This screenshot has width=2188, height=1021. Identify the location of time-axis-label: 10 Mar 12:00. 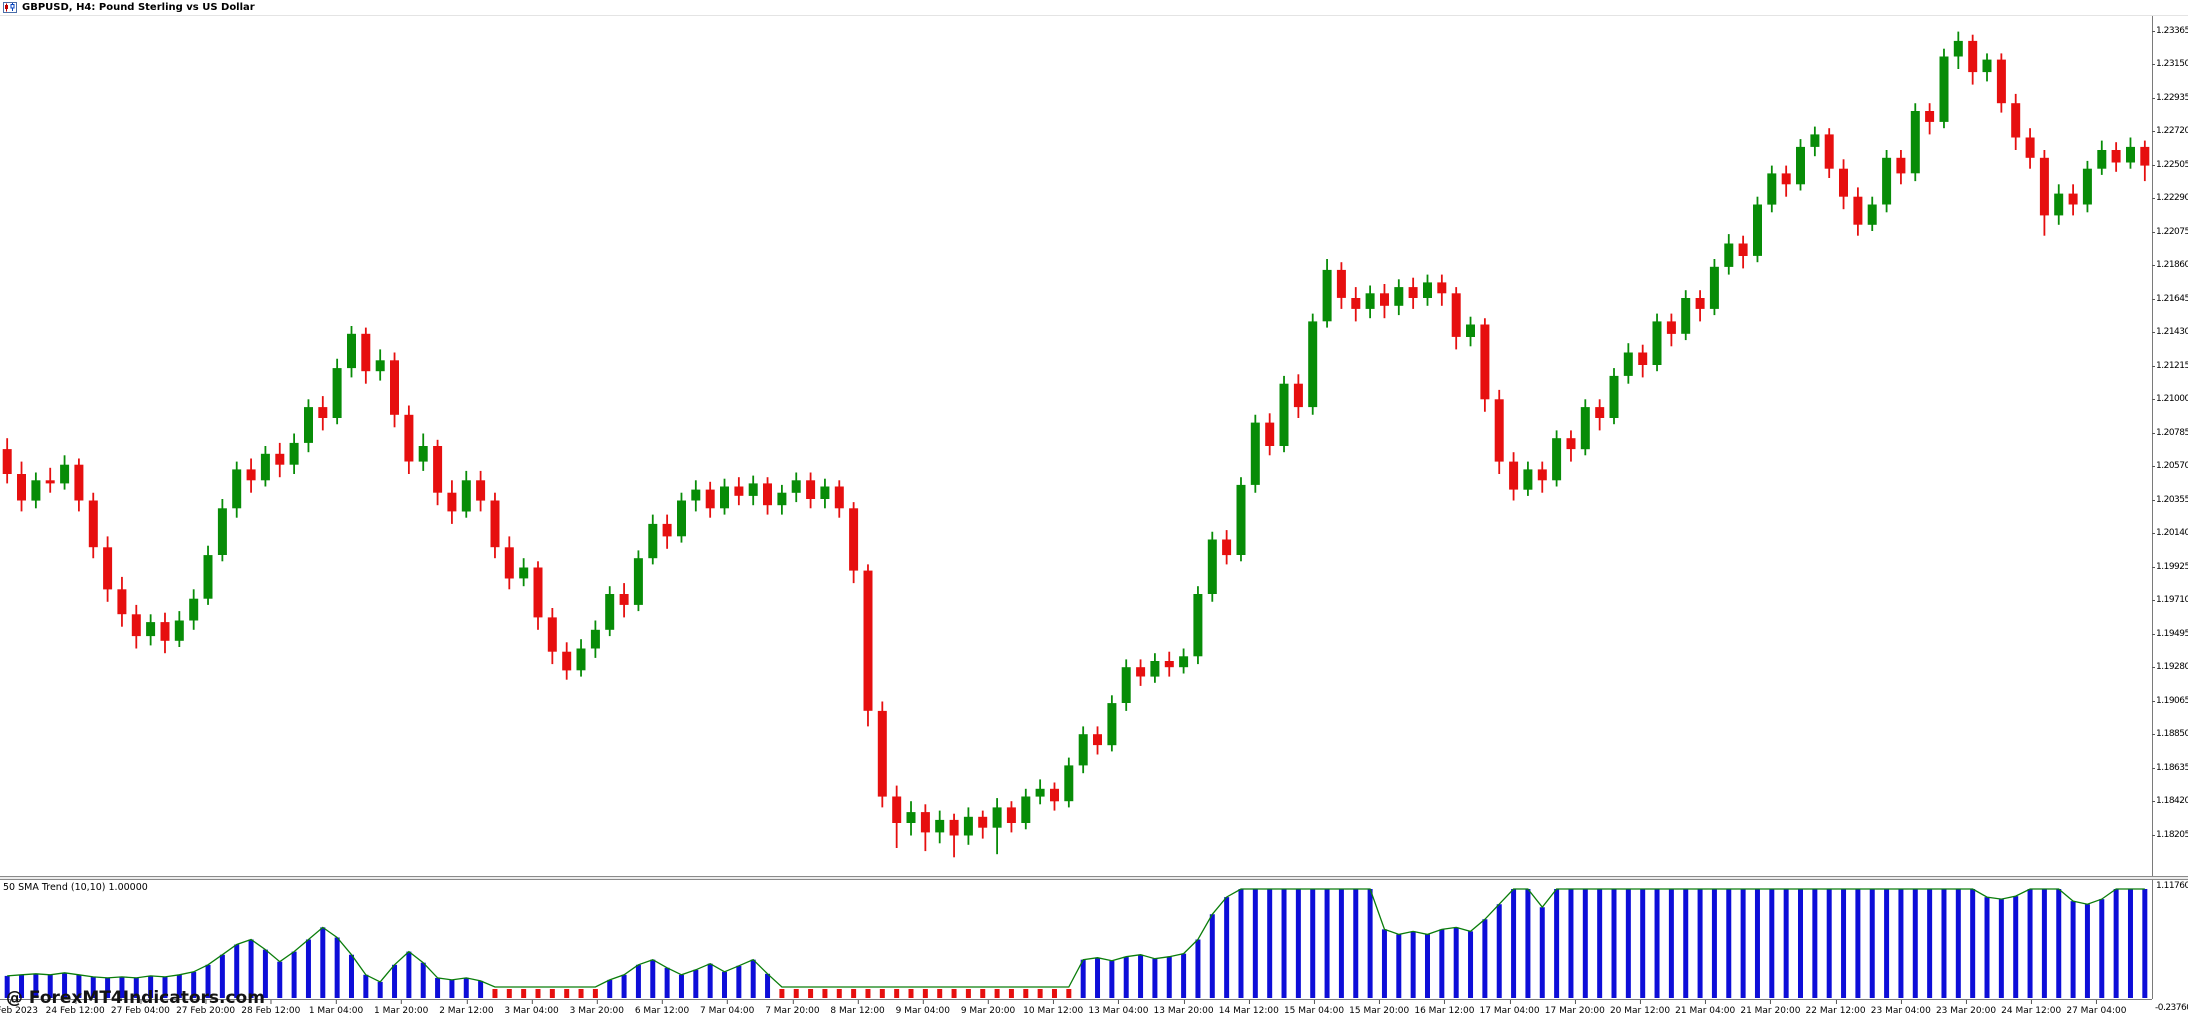
(1053, 1008).